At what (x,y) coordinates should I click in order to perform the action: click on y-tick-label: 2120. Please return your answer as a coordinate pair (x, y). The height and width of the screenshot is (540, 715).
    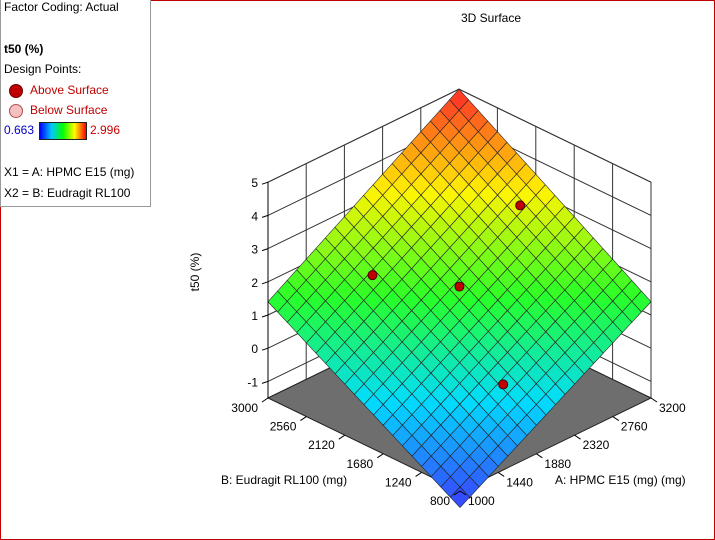
    Looking at the image, I should click on (321, 445).